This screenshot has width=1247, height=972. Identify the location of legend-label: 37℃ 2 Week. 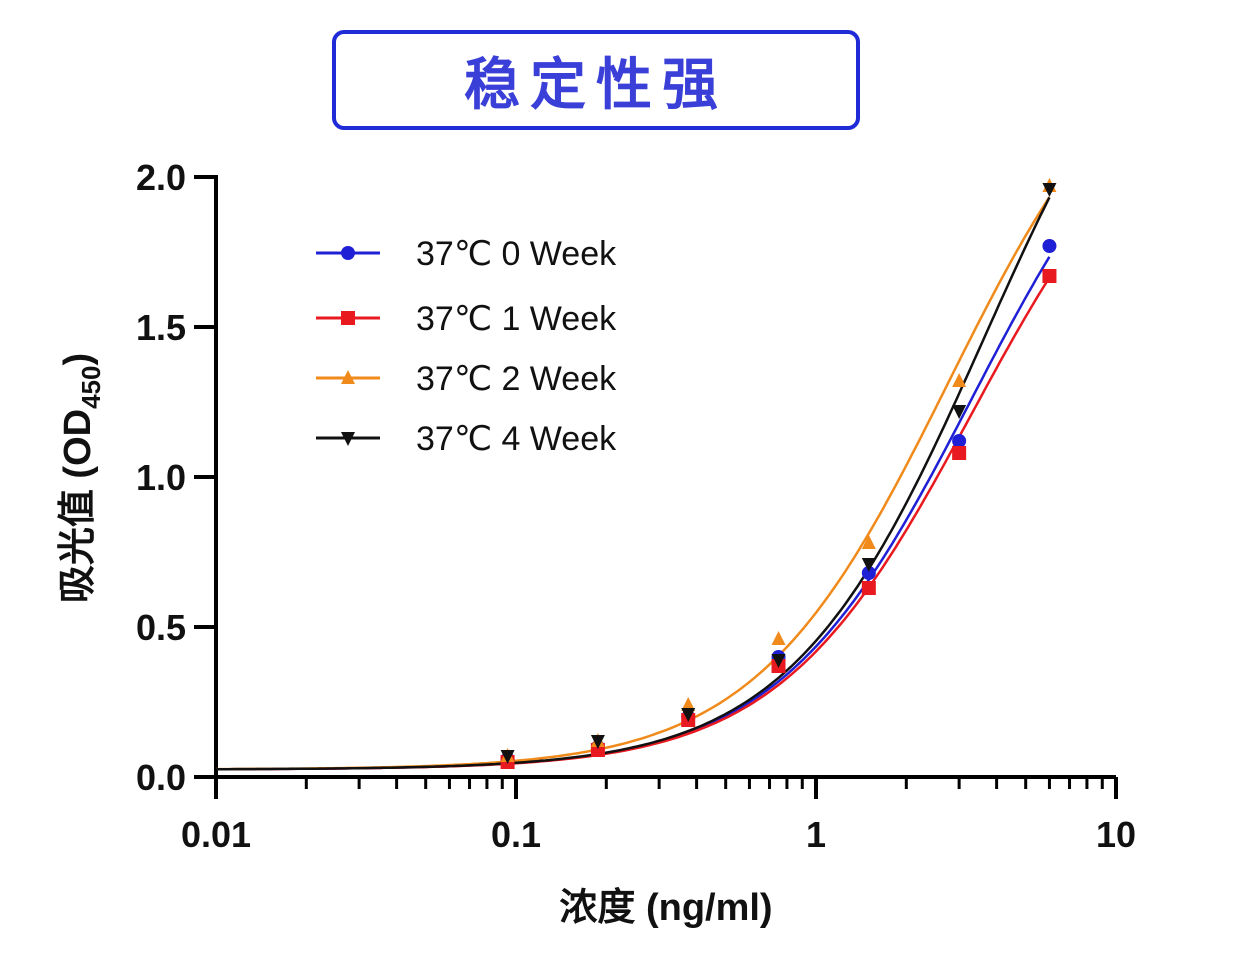
(516, 379).